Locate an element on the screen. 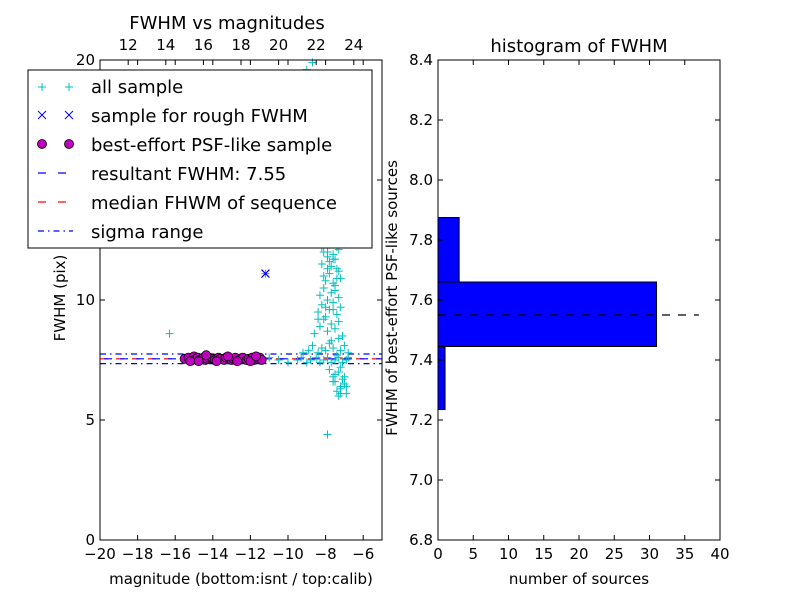 This screenshot has height=600, width=800. x-tick-label: 30 is located at coordinates (649, 554).